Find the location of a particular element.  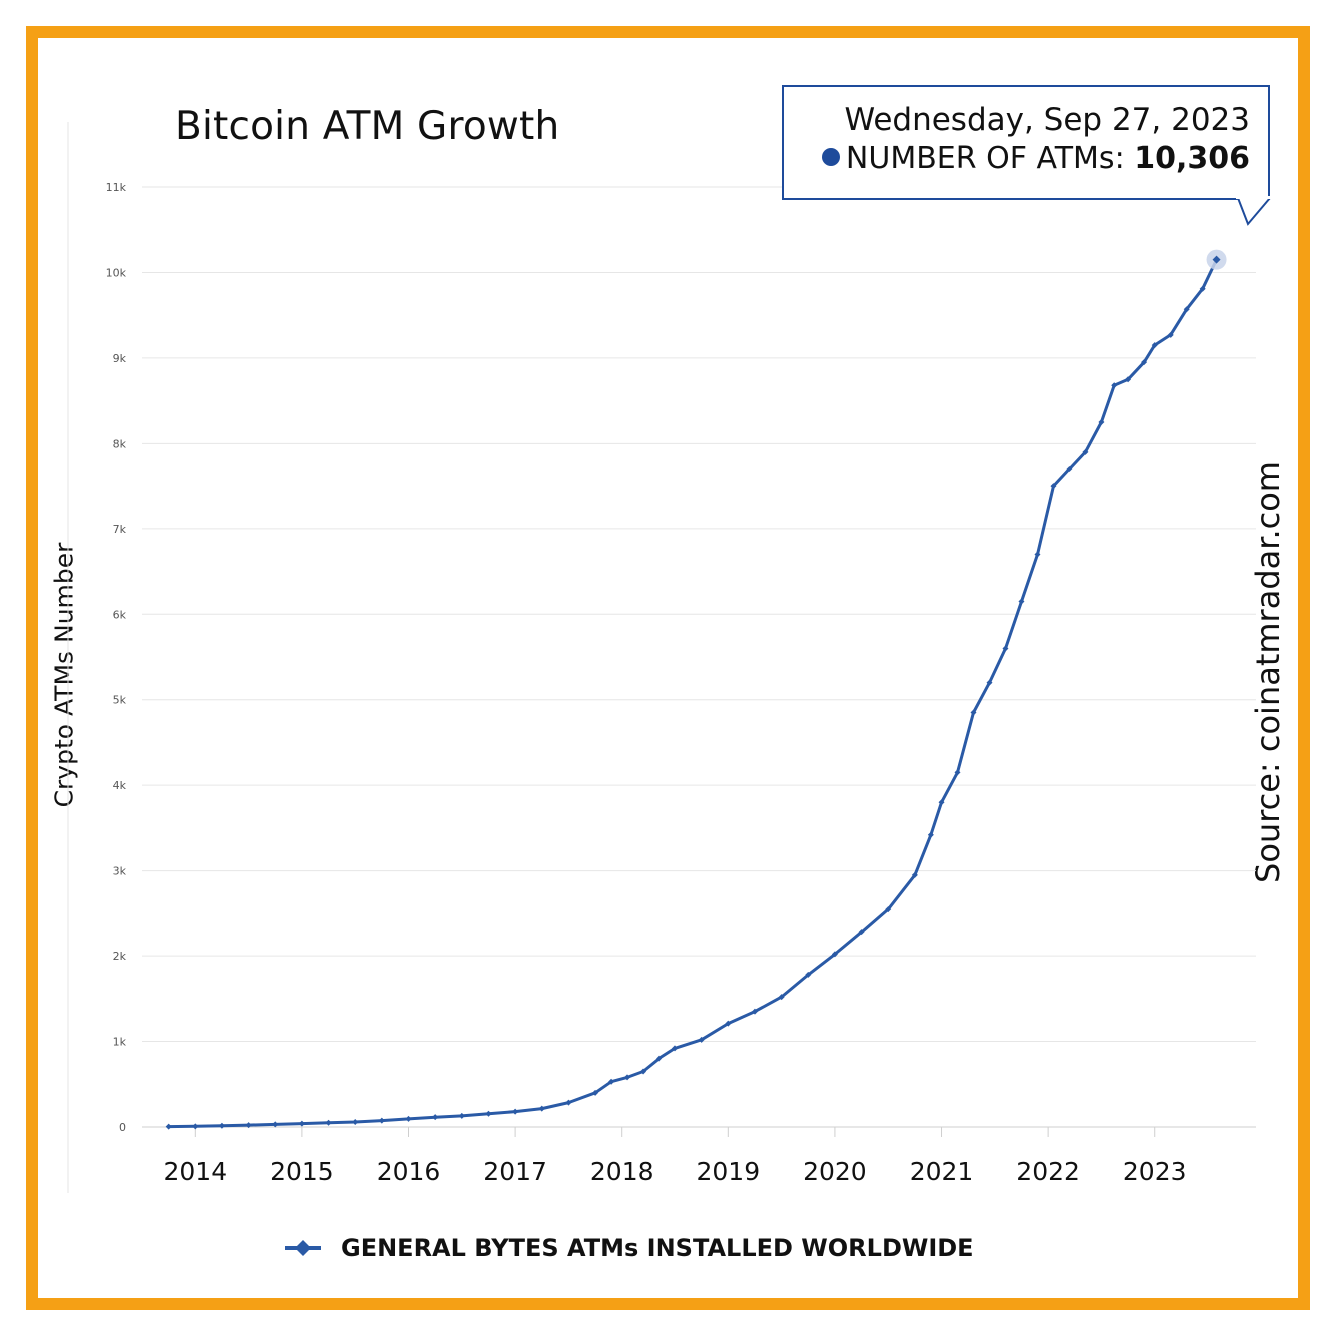

x-tick-label: 2020 is located at coordinates (835, 1171).